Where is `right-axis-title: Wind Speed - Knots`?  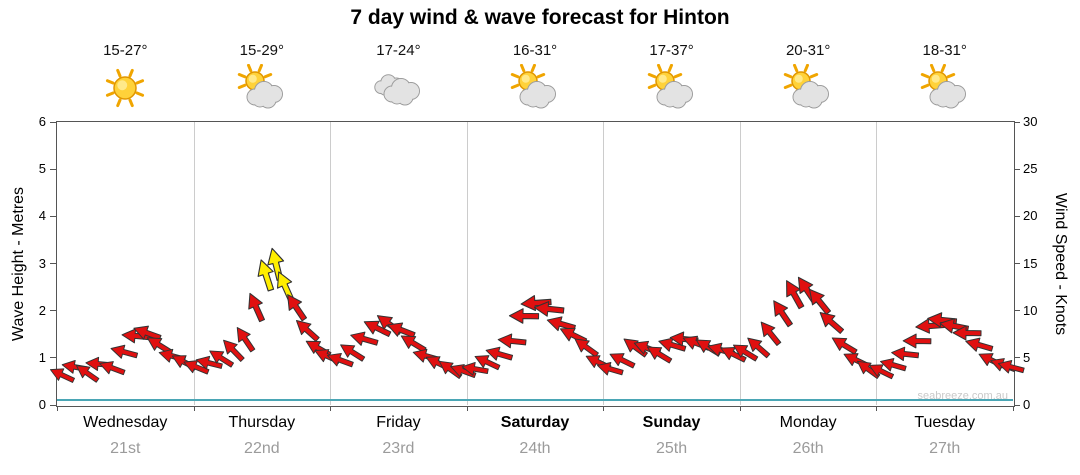 right-axis-title: Wind Speed - Knots is located at coordinates (1060, 264).